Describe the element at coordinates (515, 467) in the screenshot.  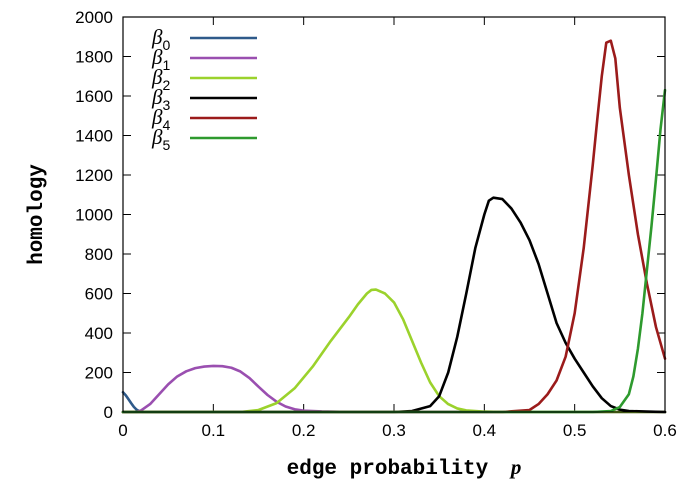
I see `x-axis-title-var: p` at that location.